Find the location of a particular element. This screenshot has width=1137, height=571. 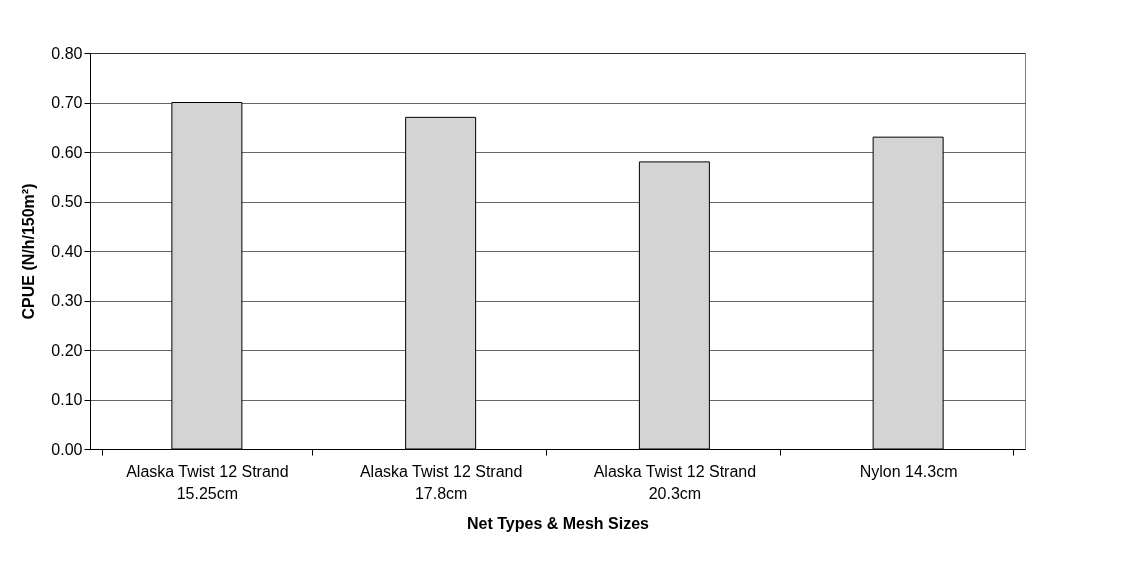

y-tick-label: 0.70 is located at coordinates (67, 102).